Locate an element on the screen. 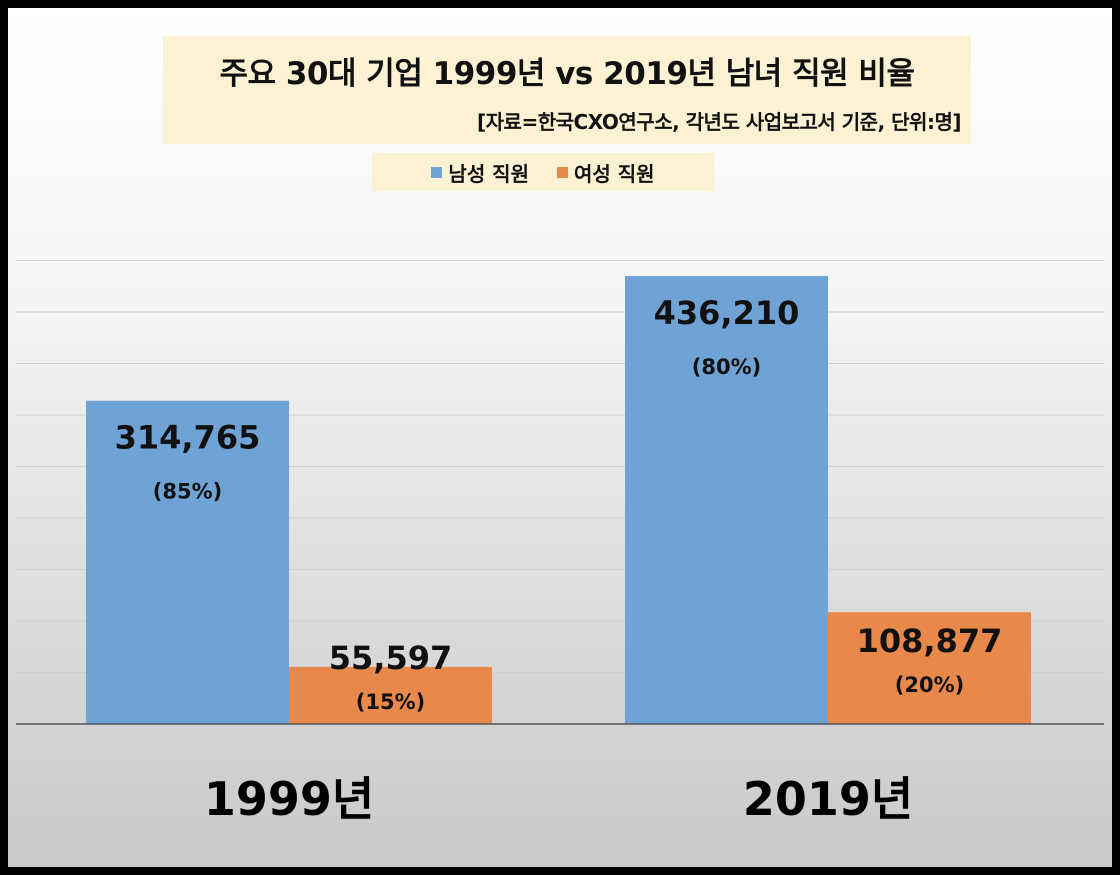 This screenshot has height=875, width=1120. data-label-percent: (20%) is located at coordinates (929, 685).